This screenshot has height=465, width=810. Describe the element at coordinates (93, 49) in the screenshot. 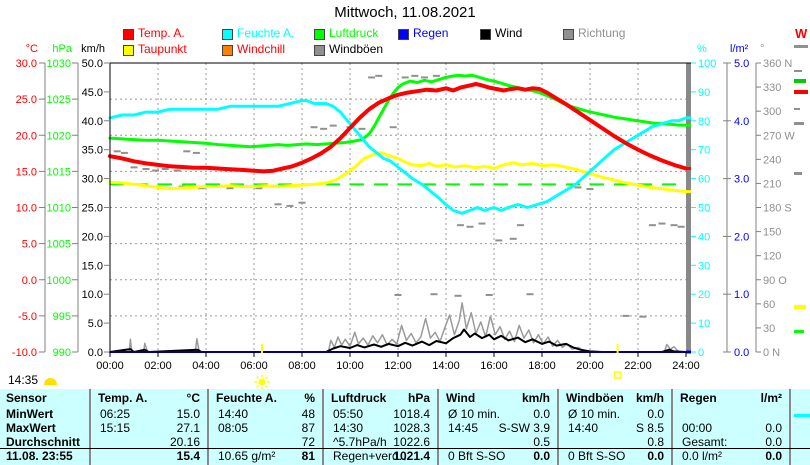

I see `wind-axis-unit: km/h` at that location.